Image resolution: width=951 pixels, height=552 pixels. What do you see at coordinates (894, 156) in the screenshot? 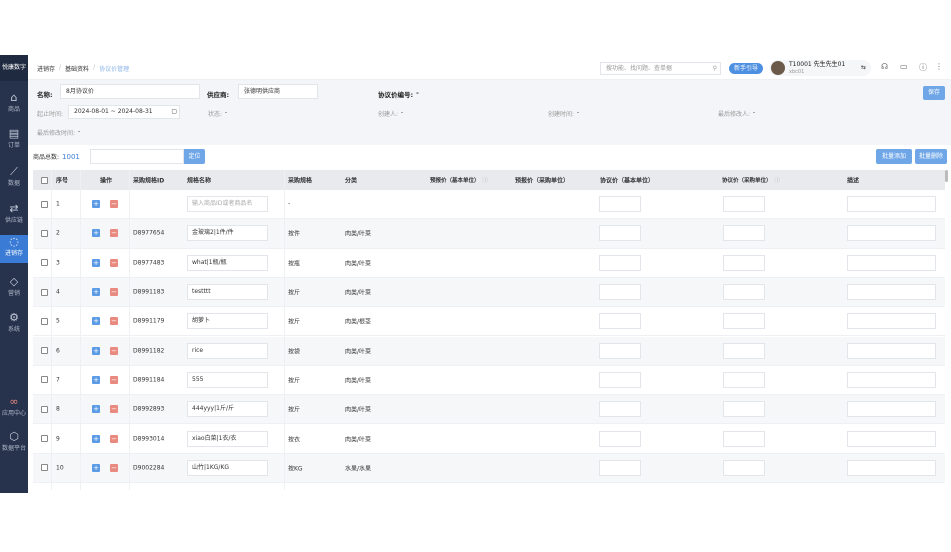
I see `batch-add-button: 批量添加` at bounding box center [894, 156].